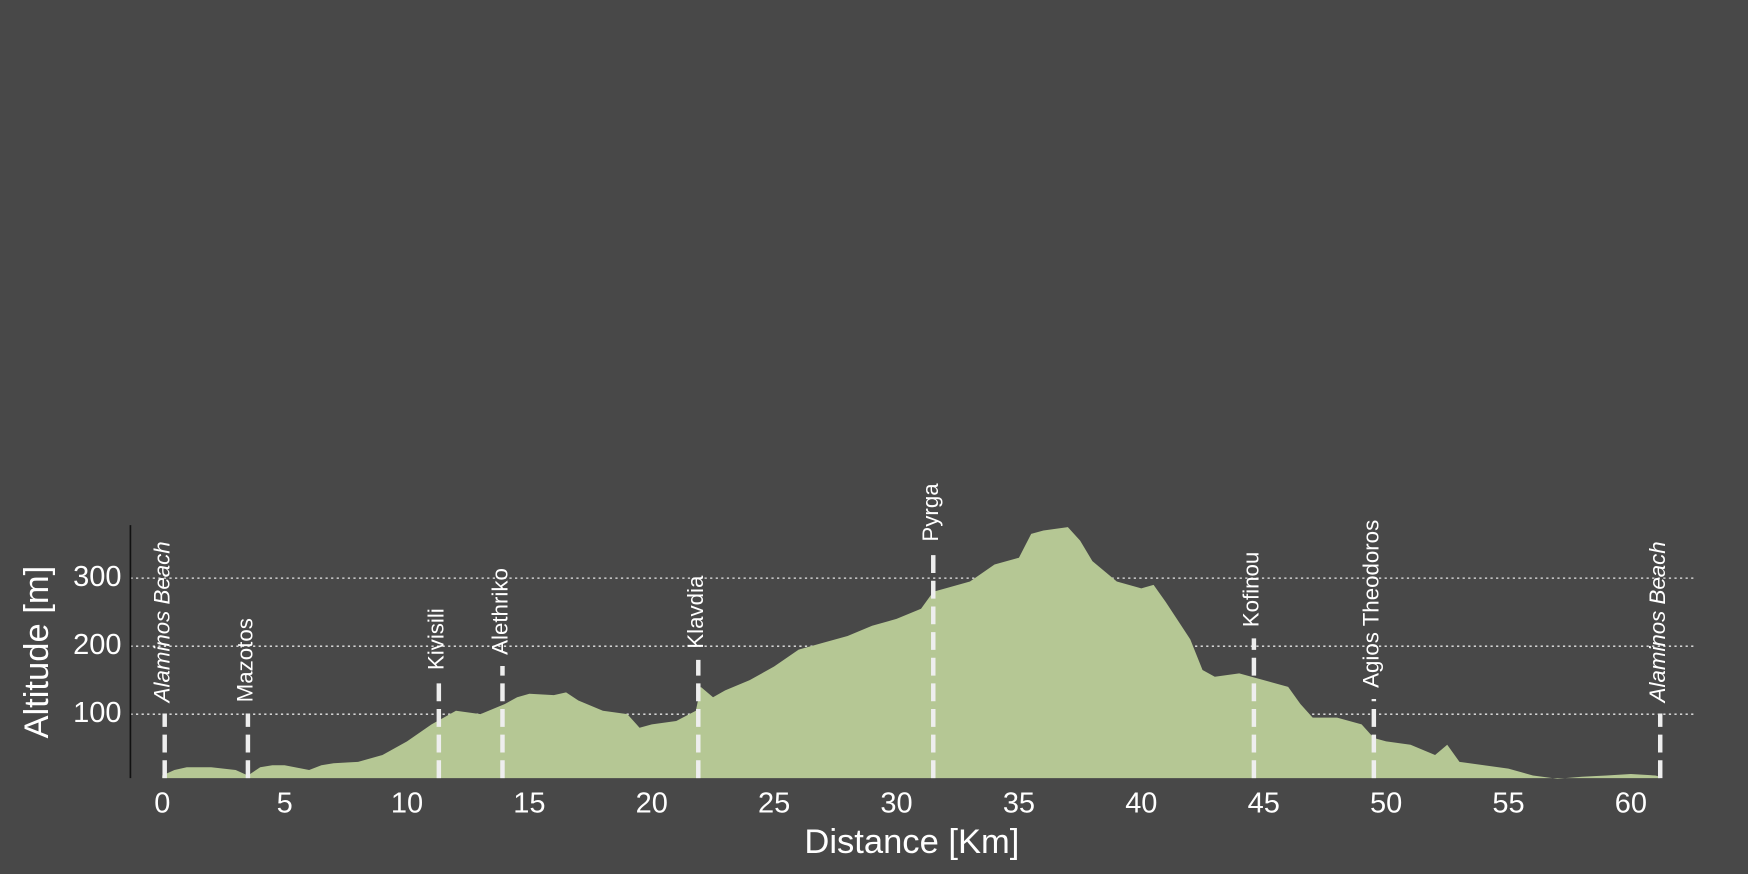 The width and height of the screenshot is (1748, 874). What do you see at coordinates (1386, 804) in the screenshot?
I see `x-tick-label: 50` at bounding box center [1386, 804].